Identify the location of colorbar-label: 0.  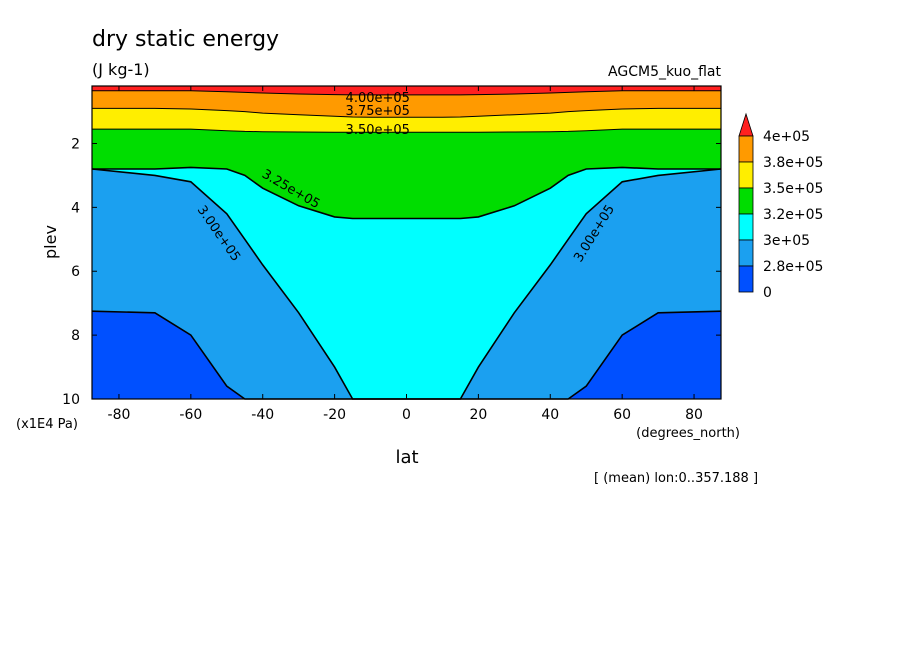
(767, 293).